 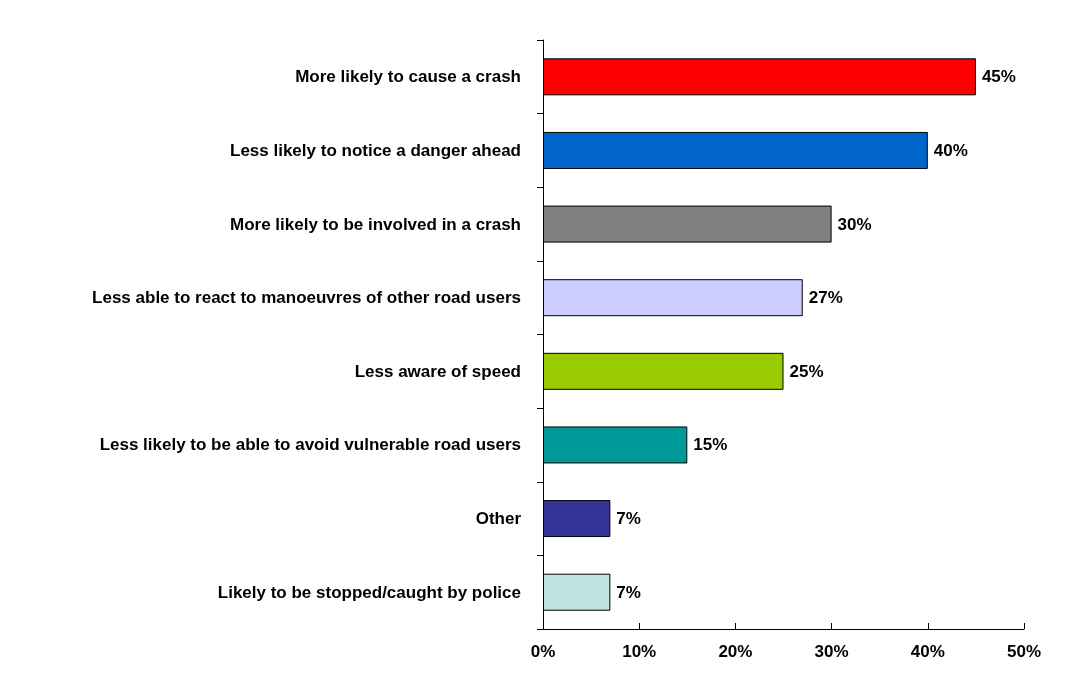 What do you see at coordinates (927, 651) in the screenshot?
I see `x-tick-label: 40%` at bounding box center [927, 651].